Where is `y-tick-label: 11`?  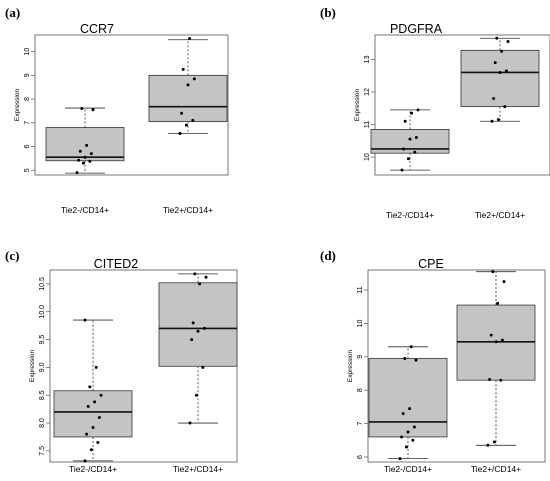
y-tick-label: 11 is located at coordinates (360, 289).